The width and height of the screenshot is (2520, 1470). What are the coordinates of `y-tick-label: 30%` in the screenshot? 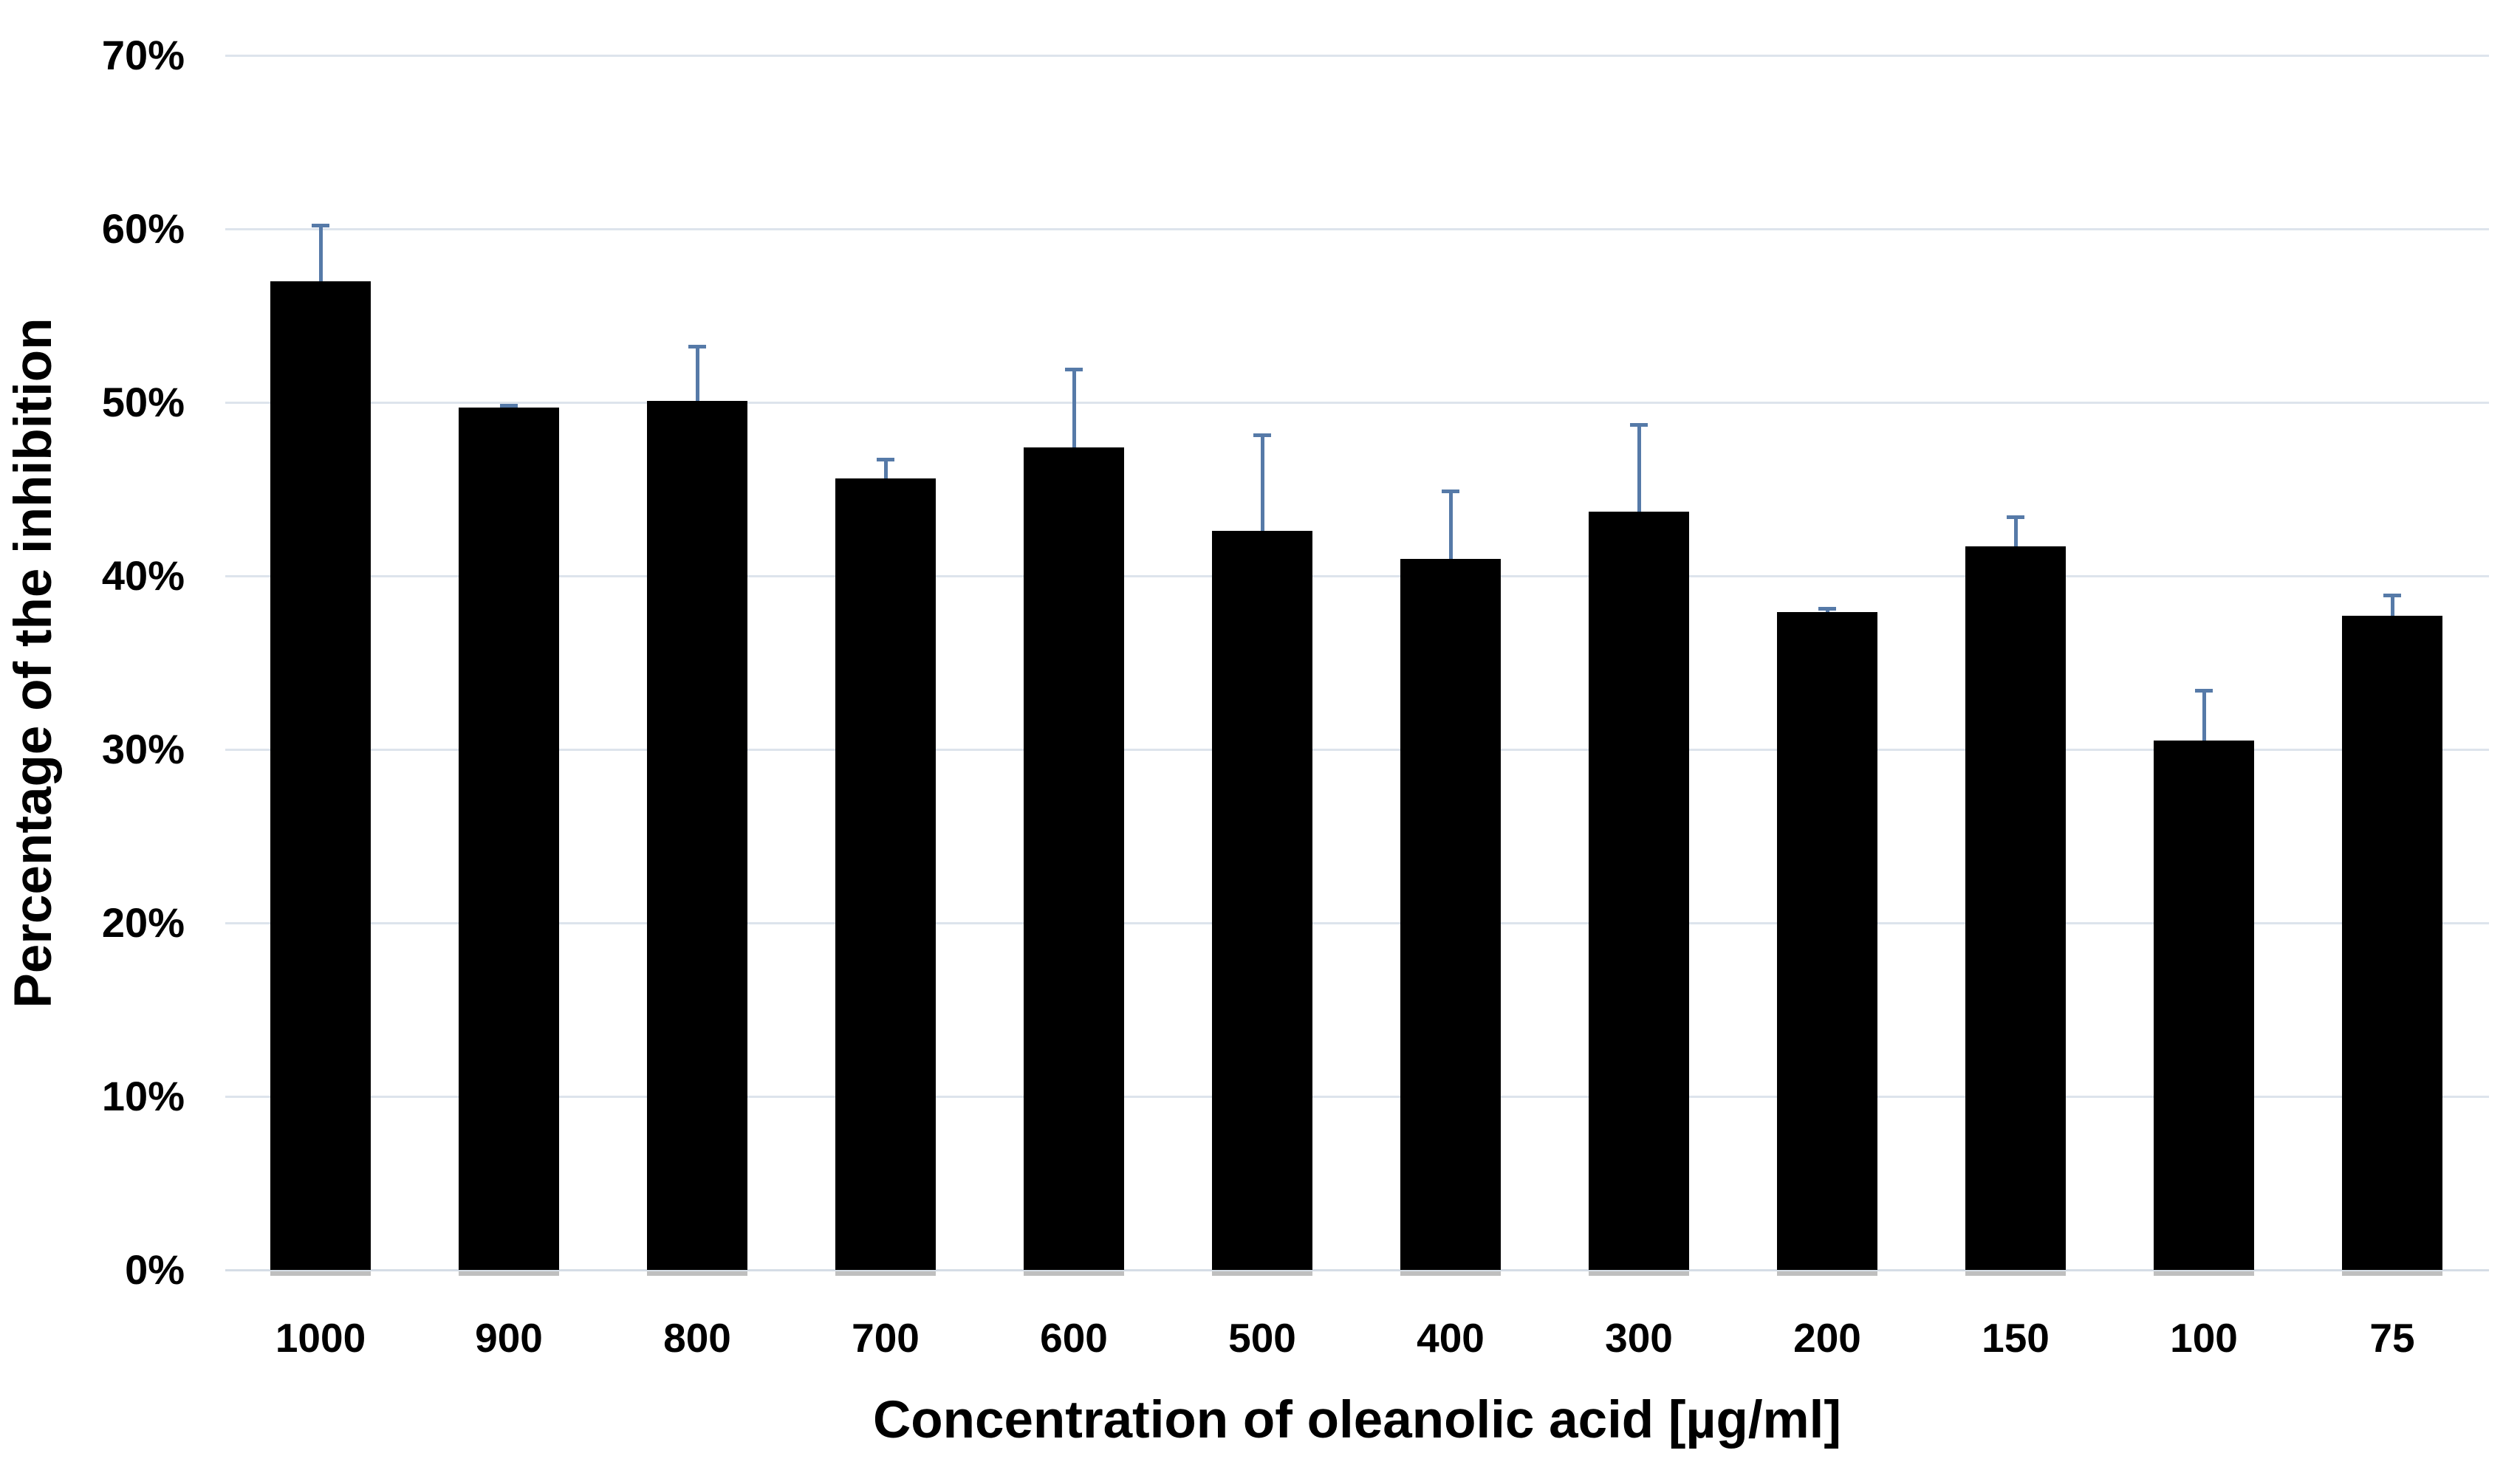 It's located at (143, 749).